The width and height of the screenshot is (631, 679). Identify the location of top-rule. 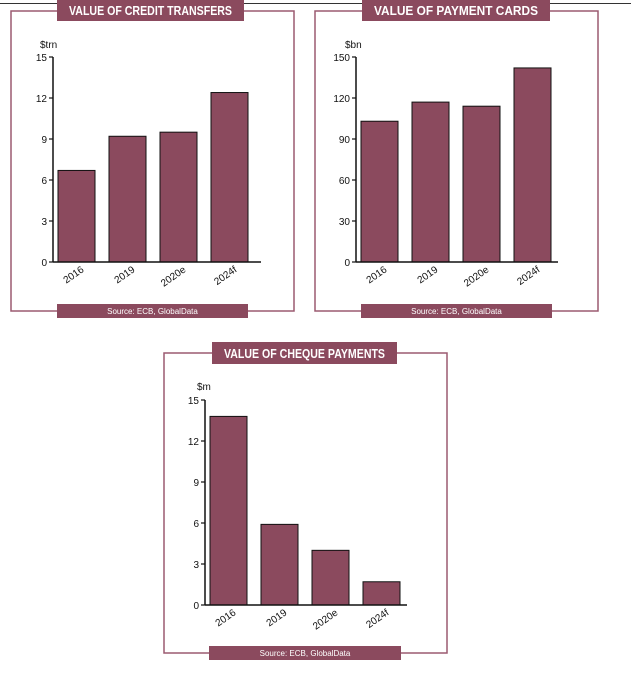
(315, 3).